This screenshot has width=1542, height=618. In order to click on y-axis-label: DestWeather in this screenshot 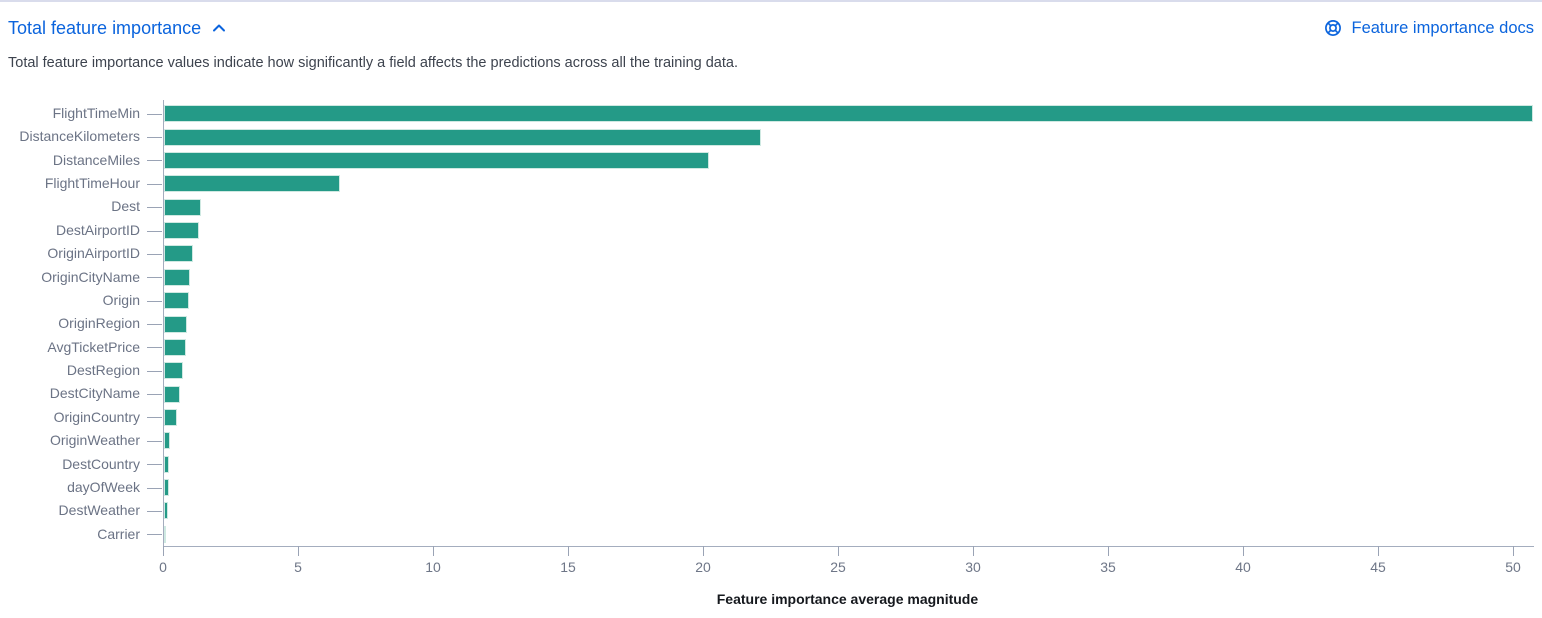, I will do `click(99, 510)`.